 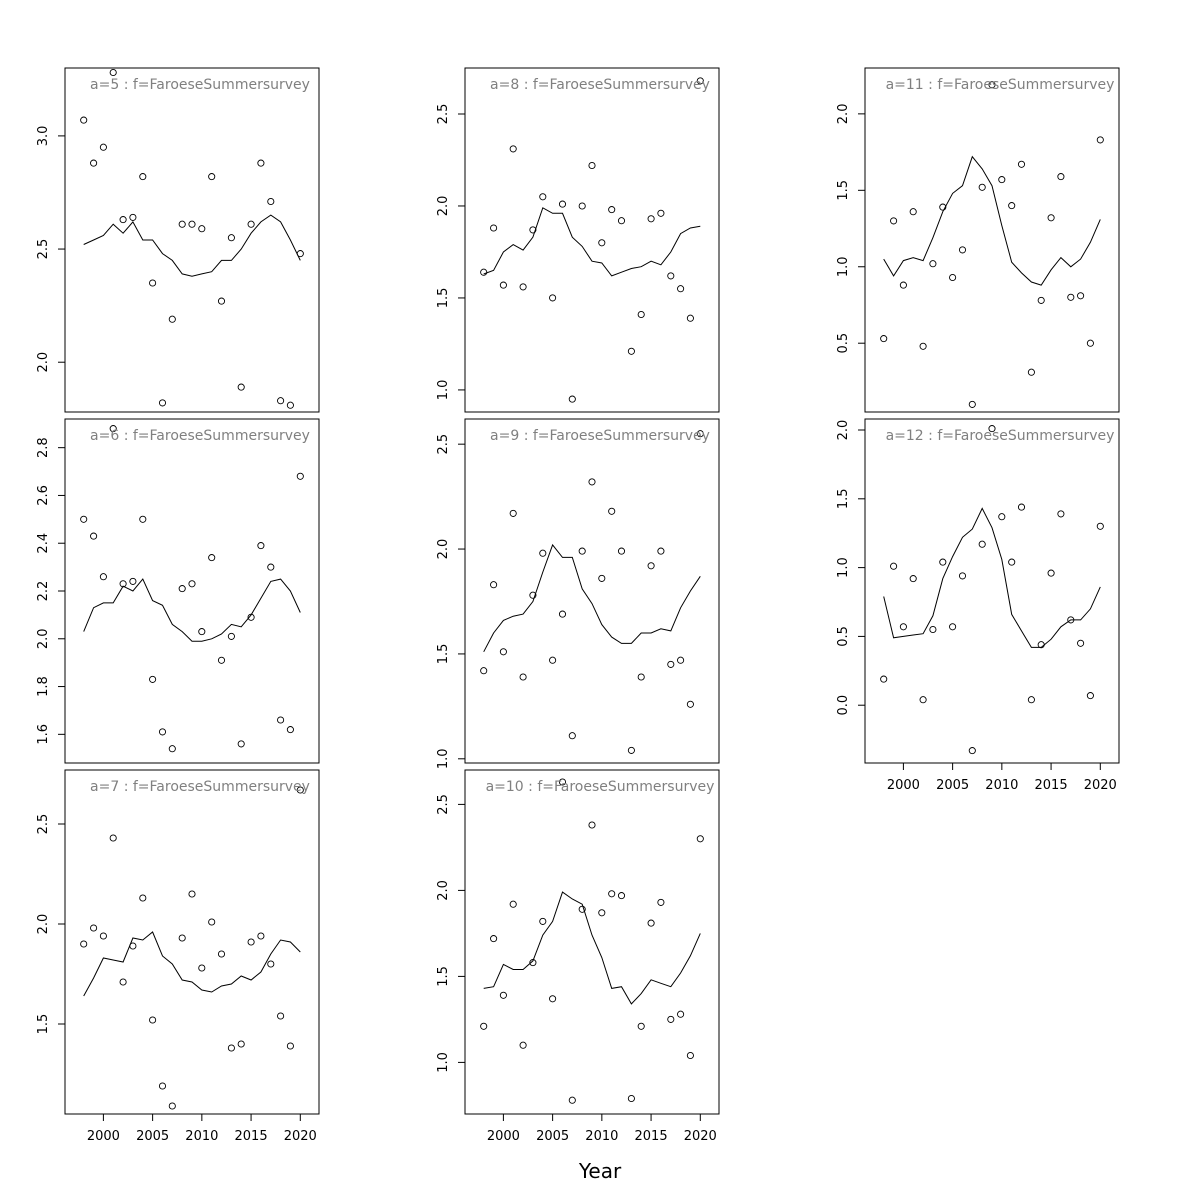 I want to click on x-tick-label: 2020, so click(x=300, y=1136).